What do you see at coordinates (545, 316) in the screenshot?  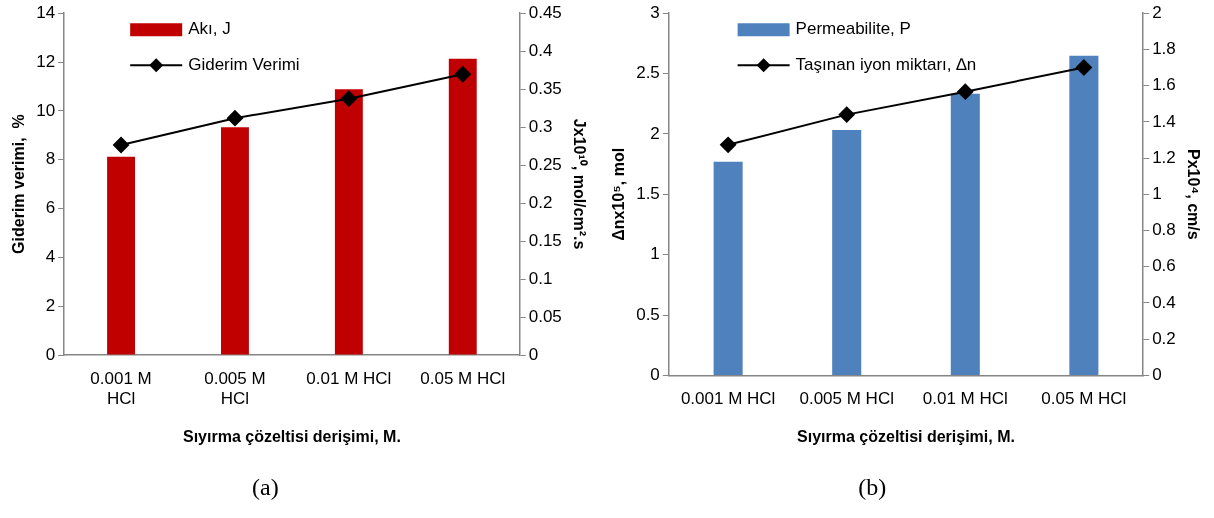 I see `y2-tick-label: 0.05` at bounding box center [545, 316].